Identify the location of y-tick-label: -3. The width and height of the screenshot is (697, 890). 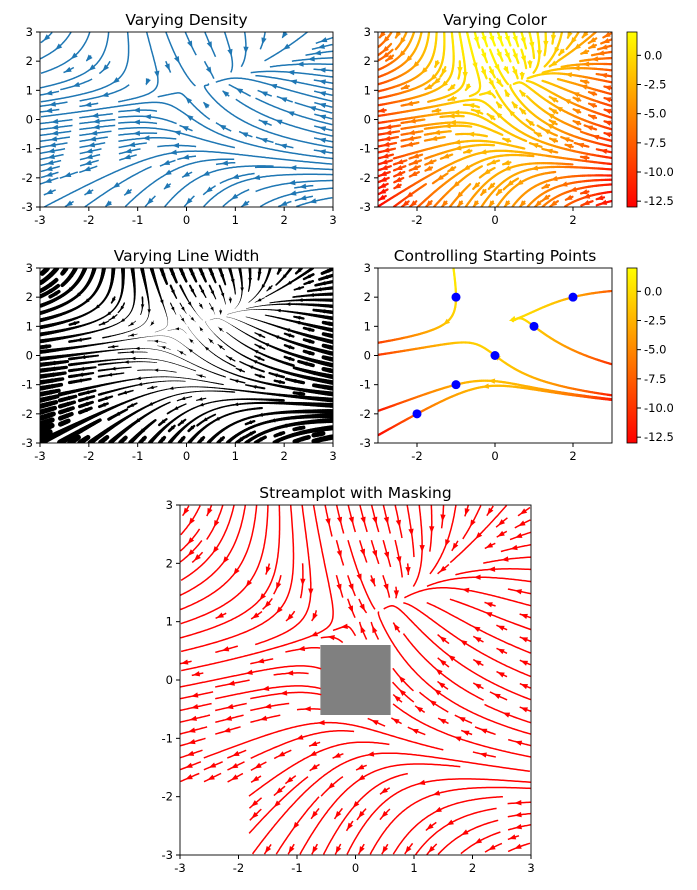
(365, 207).